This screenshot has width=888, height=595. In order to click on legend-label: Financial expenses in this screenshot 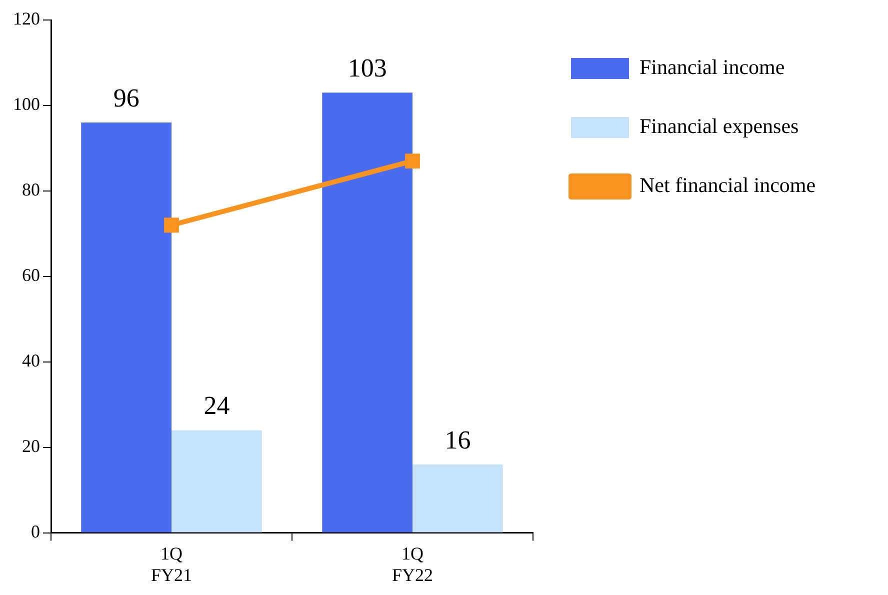, I will do `click(719, 126)`.